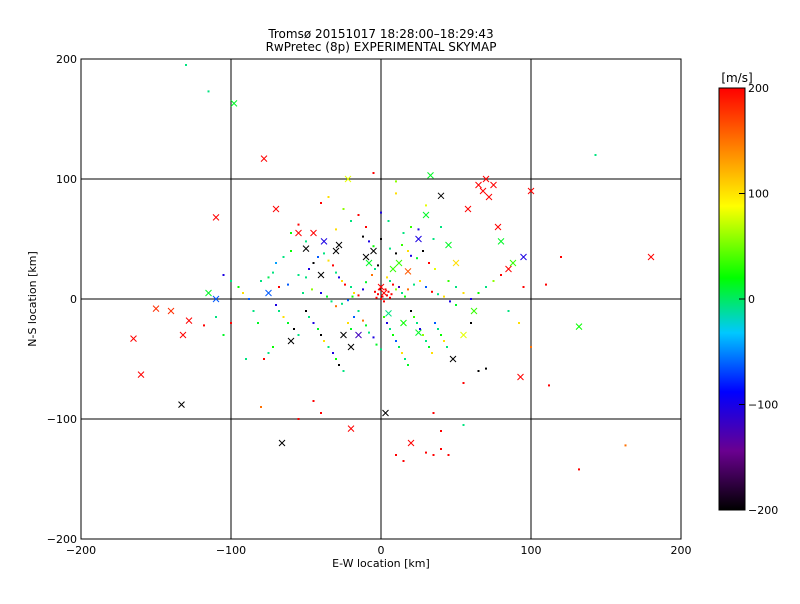  I want to click on x-tick-label: −100, so click(231, 550).